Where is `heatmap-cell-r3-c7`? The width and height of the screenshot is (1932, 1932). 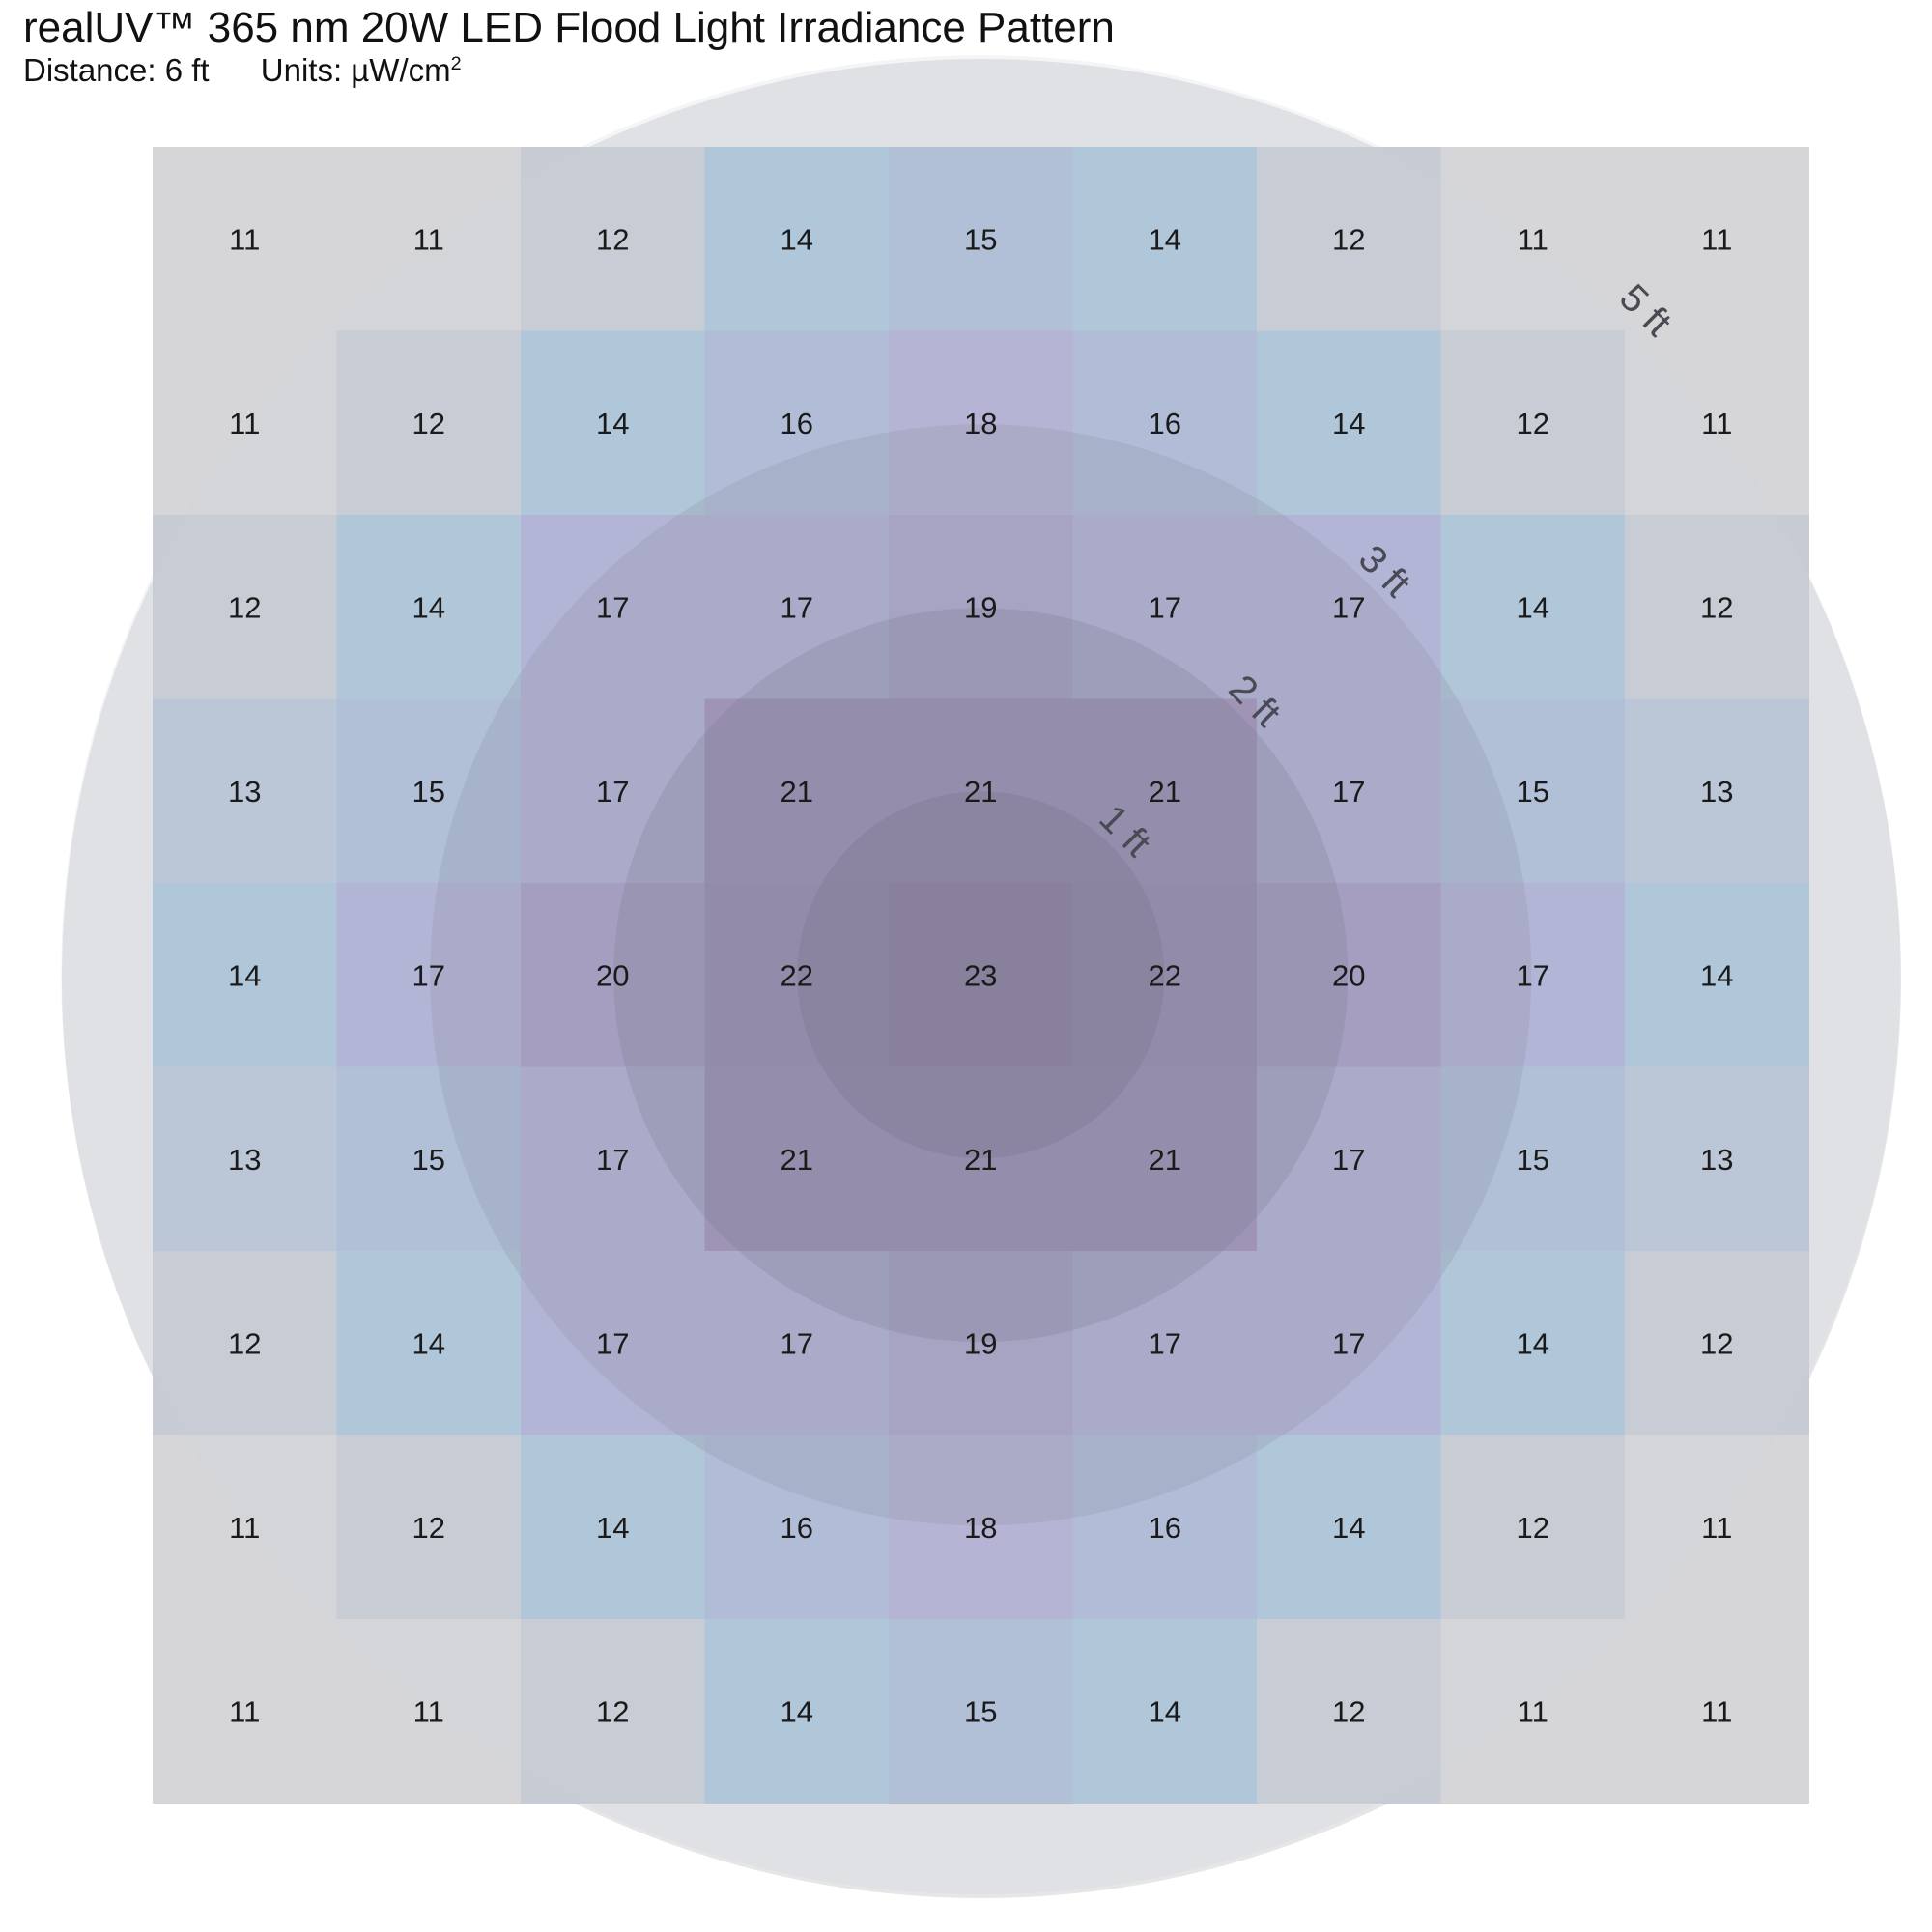 heatmap-cell-r3-c7 is located at coordinates (1533, 791).